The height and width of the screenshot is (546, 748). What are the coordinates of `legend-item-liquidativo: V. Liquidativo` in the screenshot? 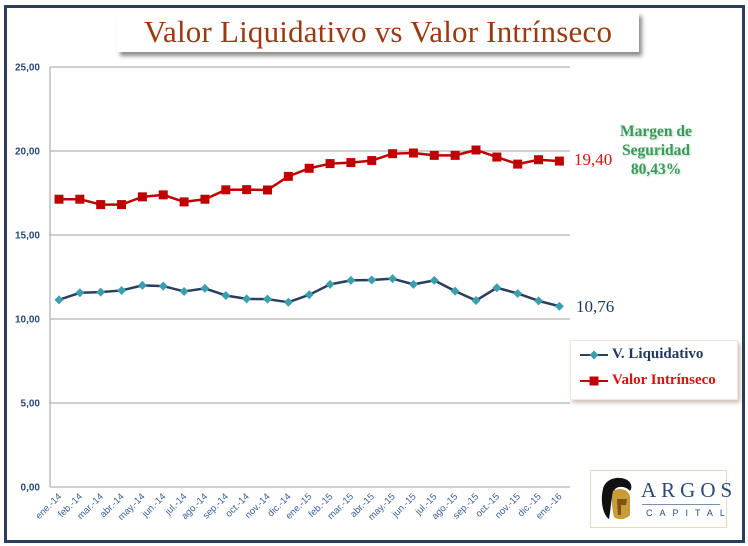 It's located at (641, 354).